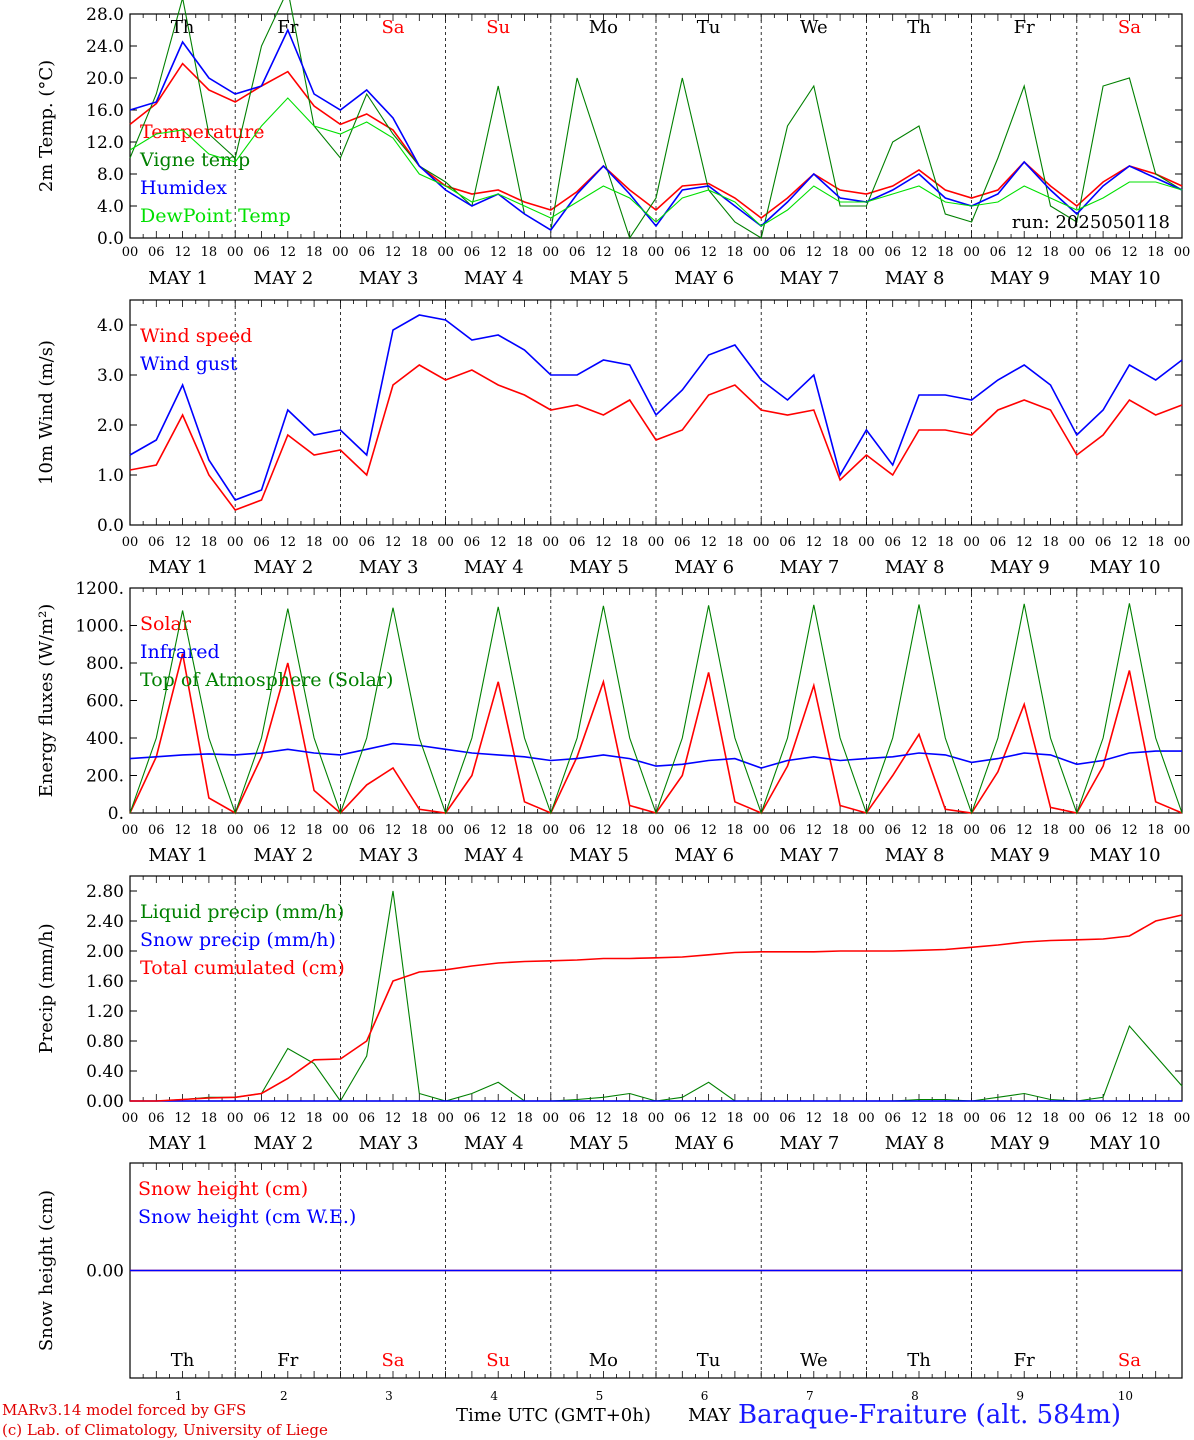 The width and height of the screenshot is (1194, 1440). Describe the element at coordinates (178, 855) in the screenshot. I see `date-label: MAY 1` at that location.